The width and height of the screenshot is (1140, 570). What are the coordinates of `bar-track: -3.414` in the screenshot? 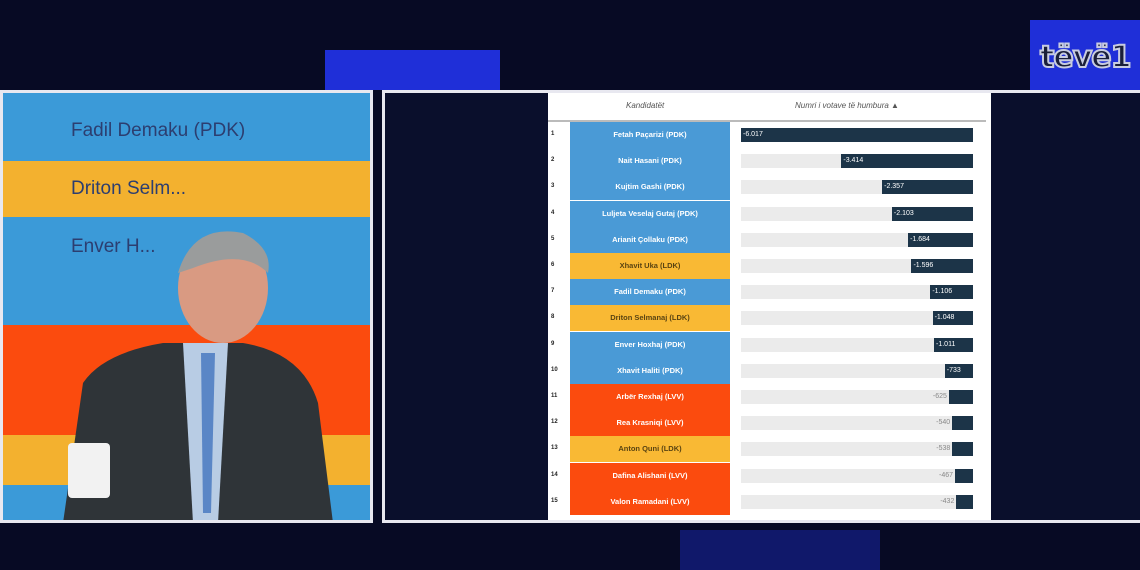 It's located at (857, 161).